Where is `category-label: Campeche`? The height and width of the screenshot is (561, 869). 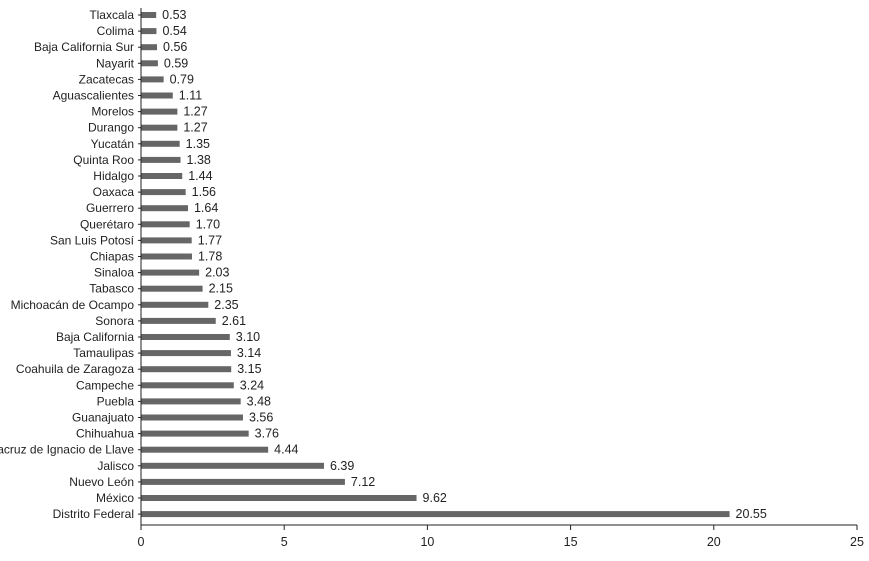 category-label: Campeche is located at coordinates (105, 385).